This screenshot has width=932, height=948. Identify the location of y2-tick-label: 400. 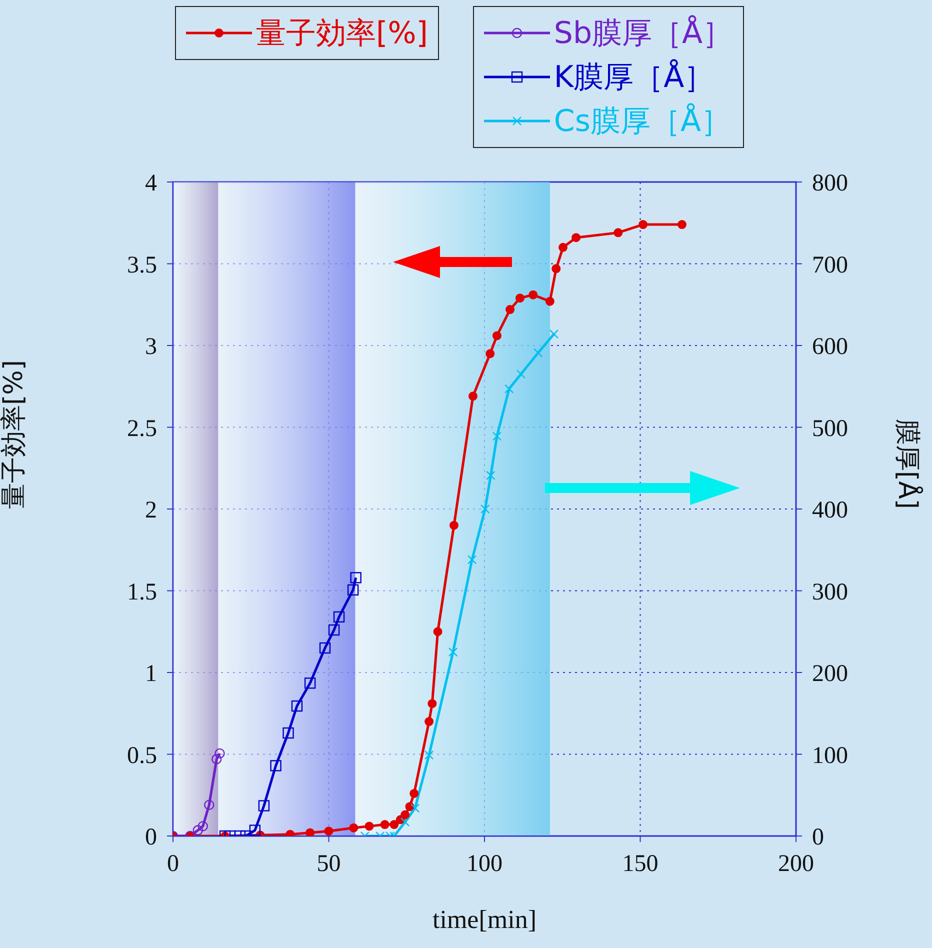
(830, 511).